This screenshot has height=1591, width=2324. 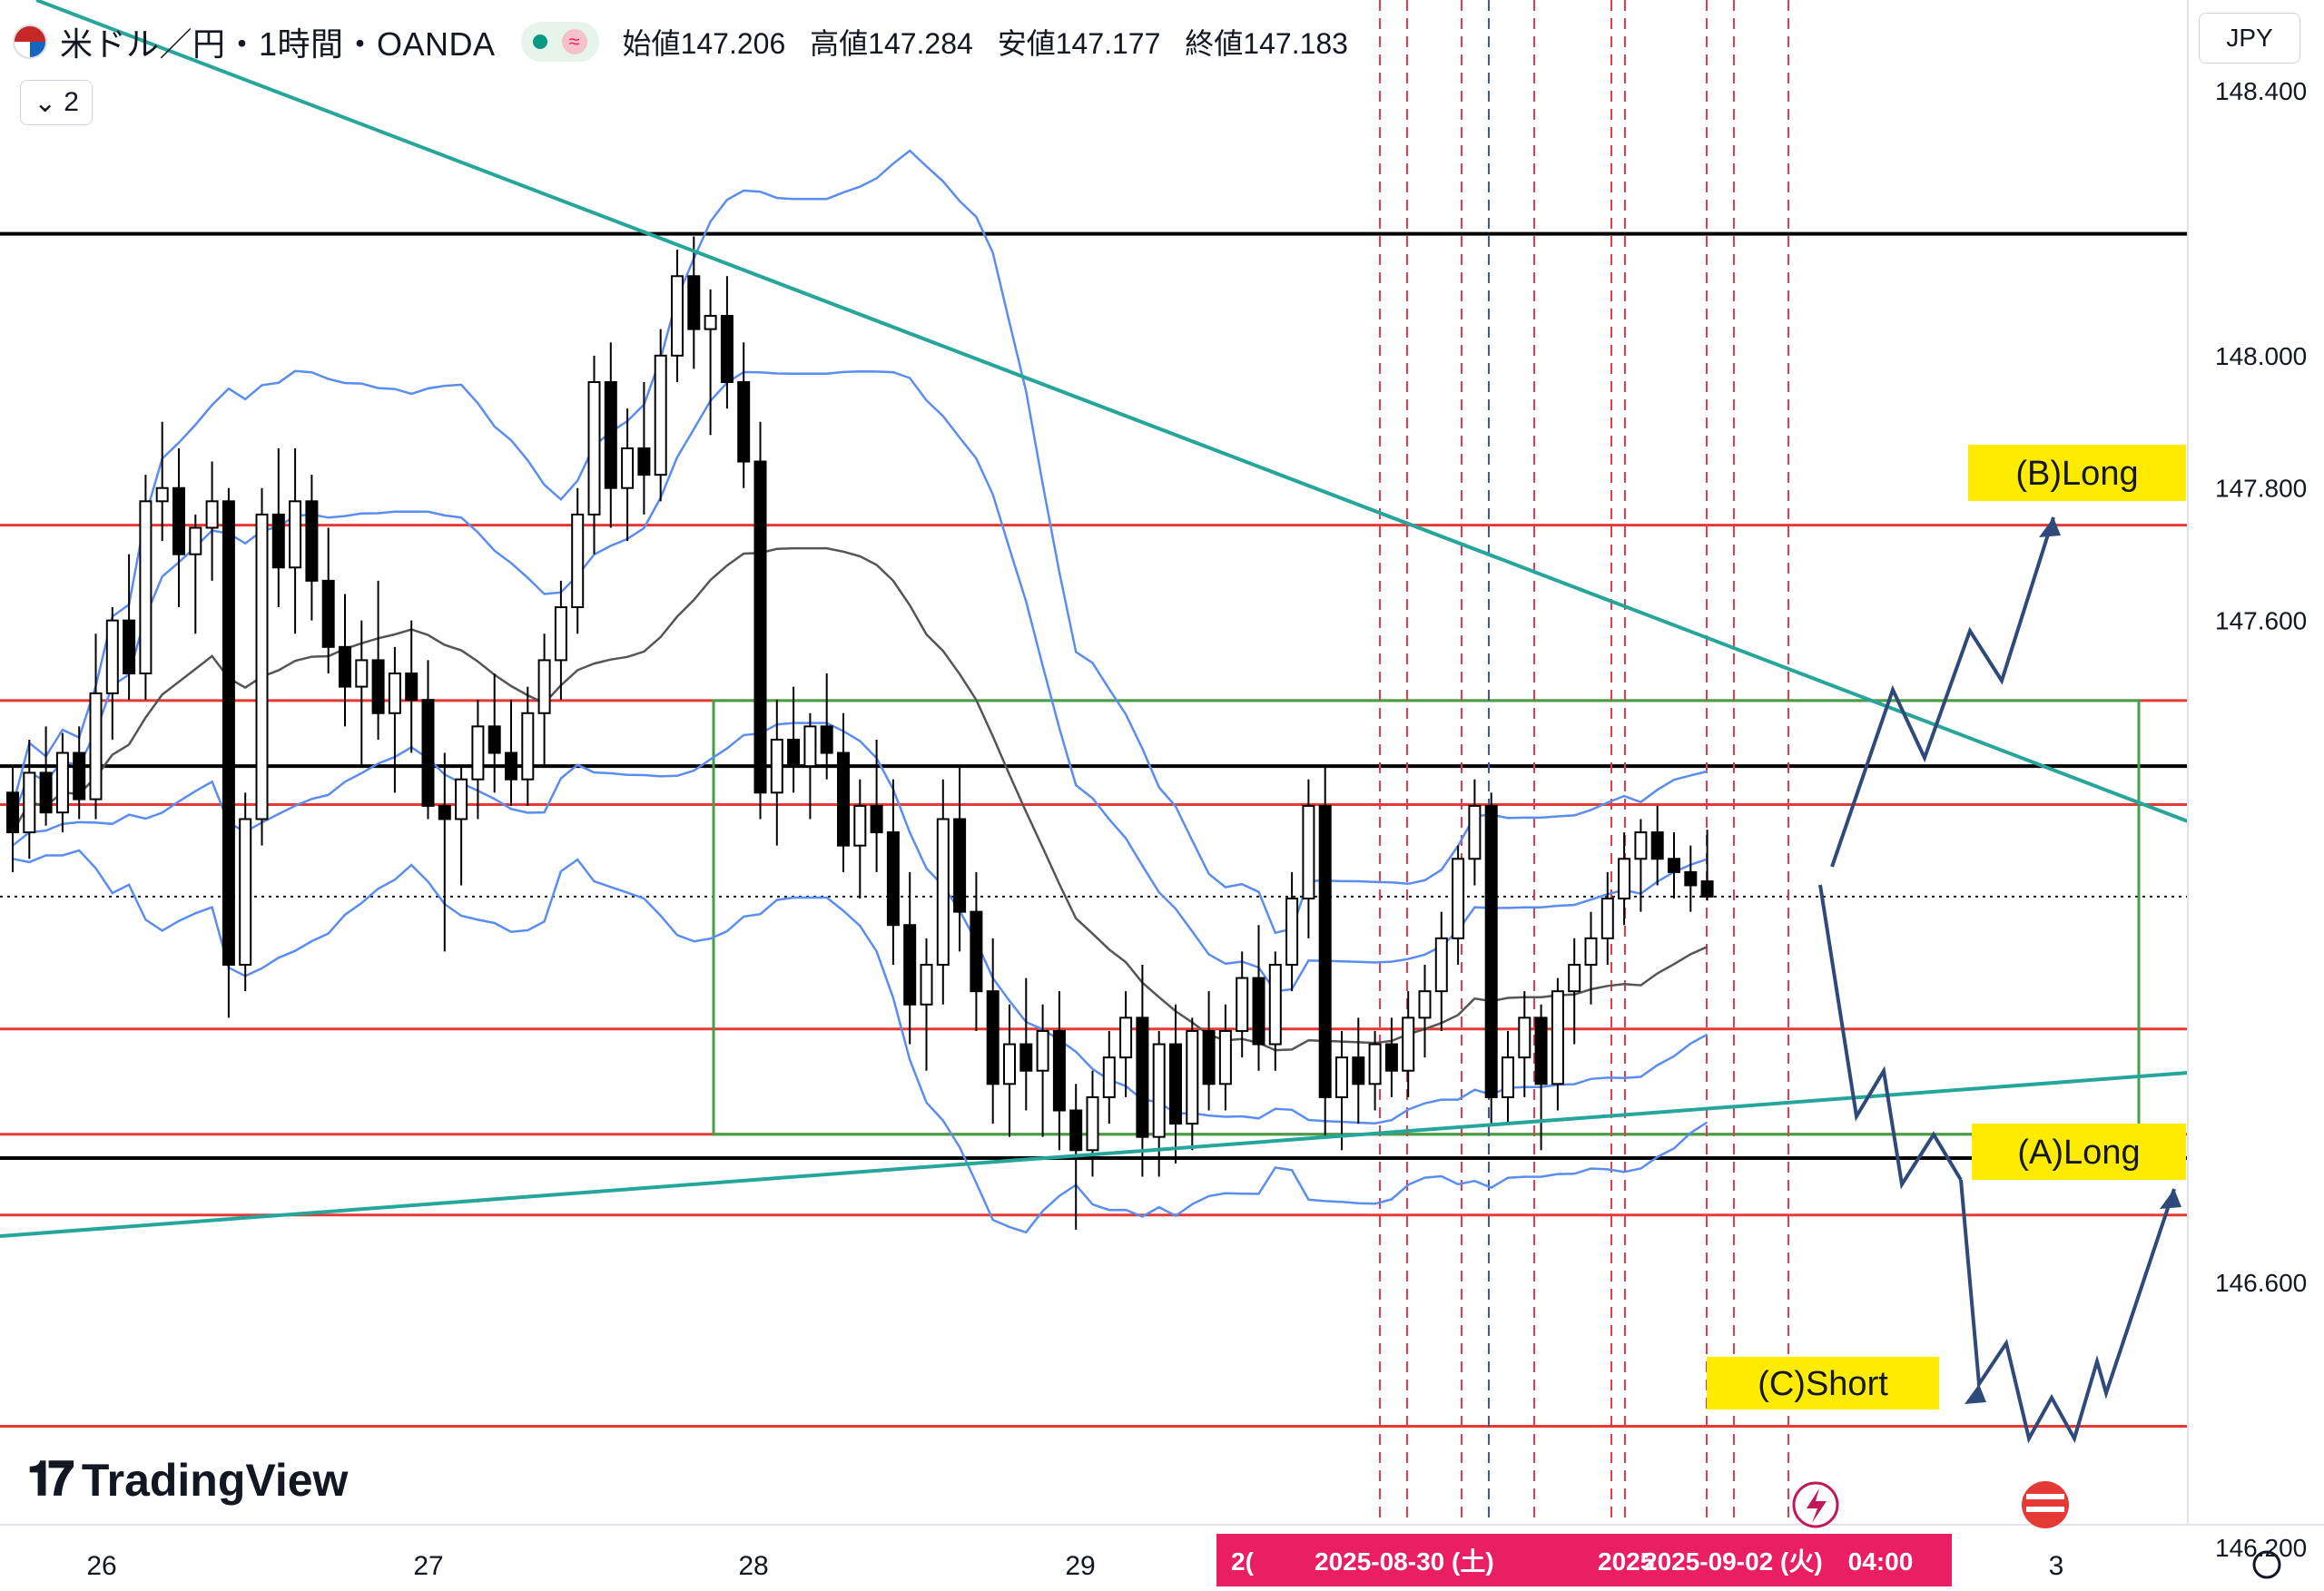 I want to click on annotation-a-long-label: (A)Long, so click(x=2078, y=1153).